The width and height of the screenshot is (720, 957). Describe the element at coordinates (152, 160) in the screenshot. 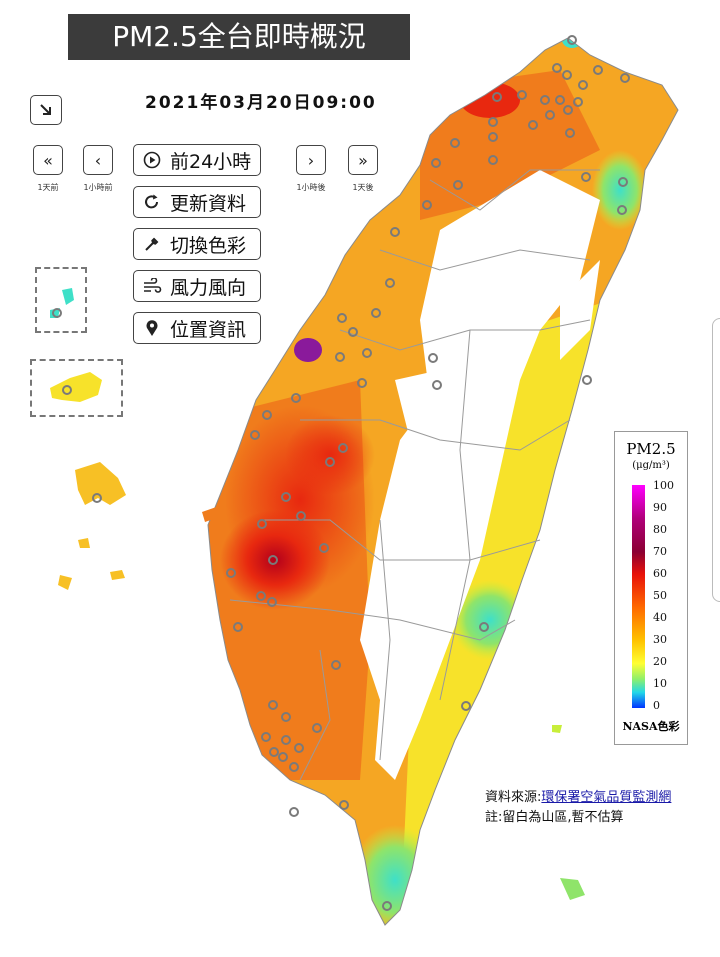

I see `play-circle-icon` at that location.